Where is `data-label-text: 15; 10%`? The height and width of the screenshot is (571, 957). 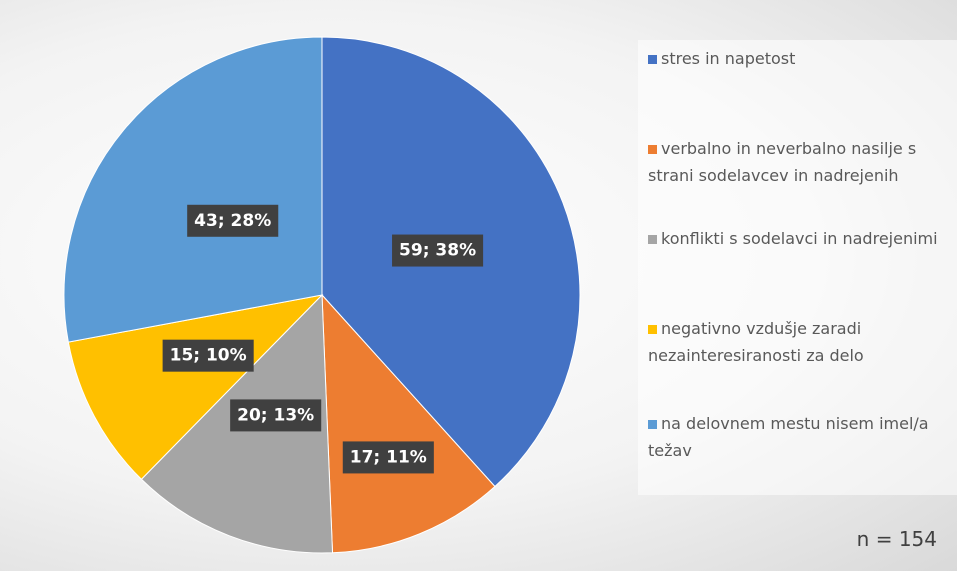 data-label-text: 15; 10% is located at coordinates (208, 356).